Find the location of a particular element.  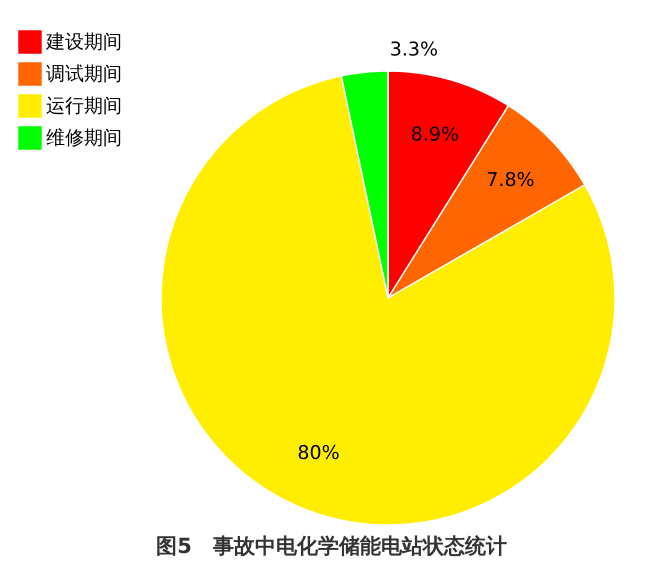

data-label: 3.3% is located at coordinates (414, 49).